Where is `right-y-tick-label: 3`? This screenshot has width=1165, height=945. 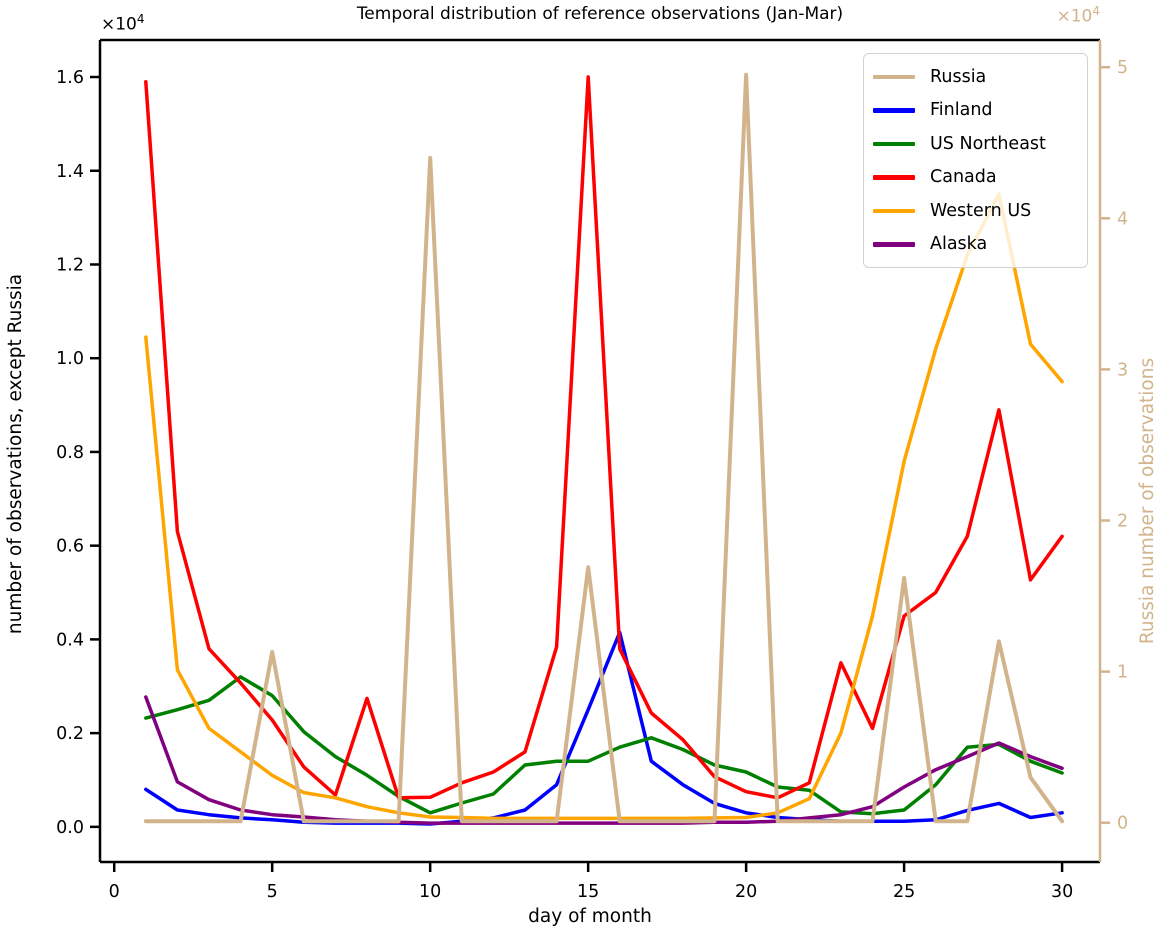
right-y-tick-label: 3 is located at coordinates (1122, 370).